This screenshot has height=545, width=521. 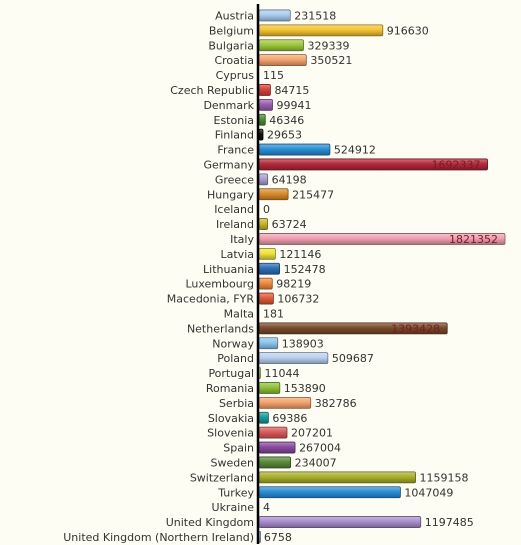 I want to click on category-label-malta: Malta, so click(x=239, y=313).